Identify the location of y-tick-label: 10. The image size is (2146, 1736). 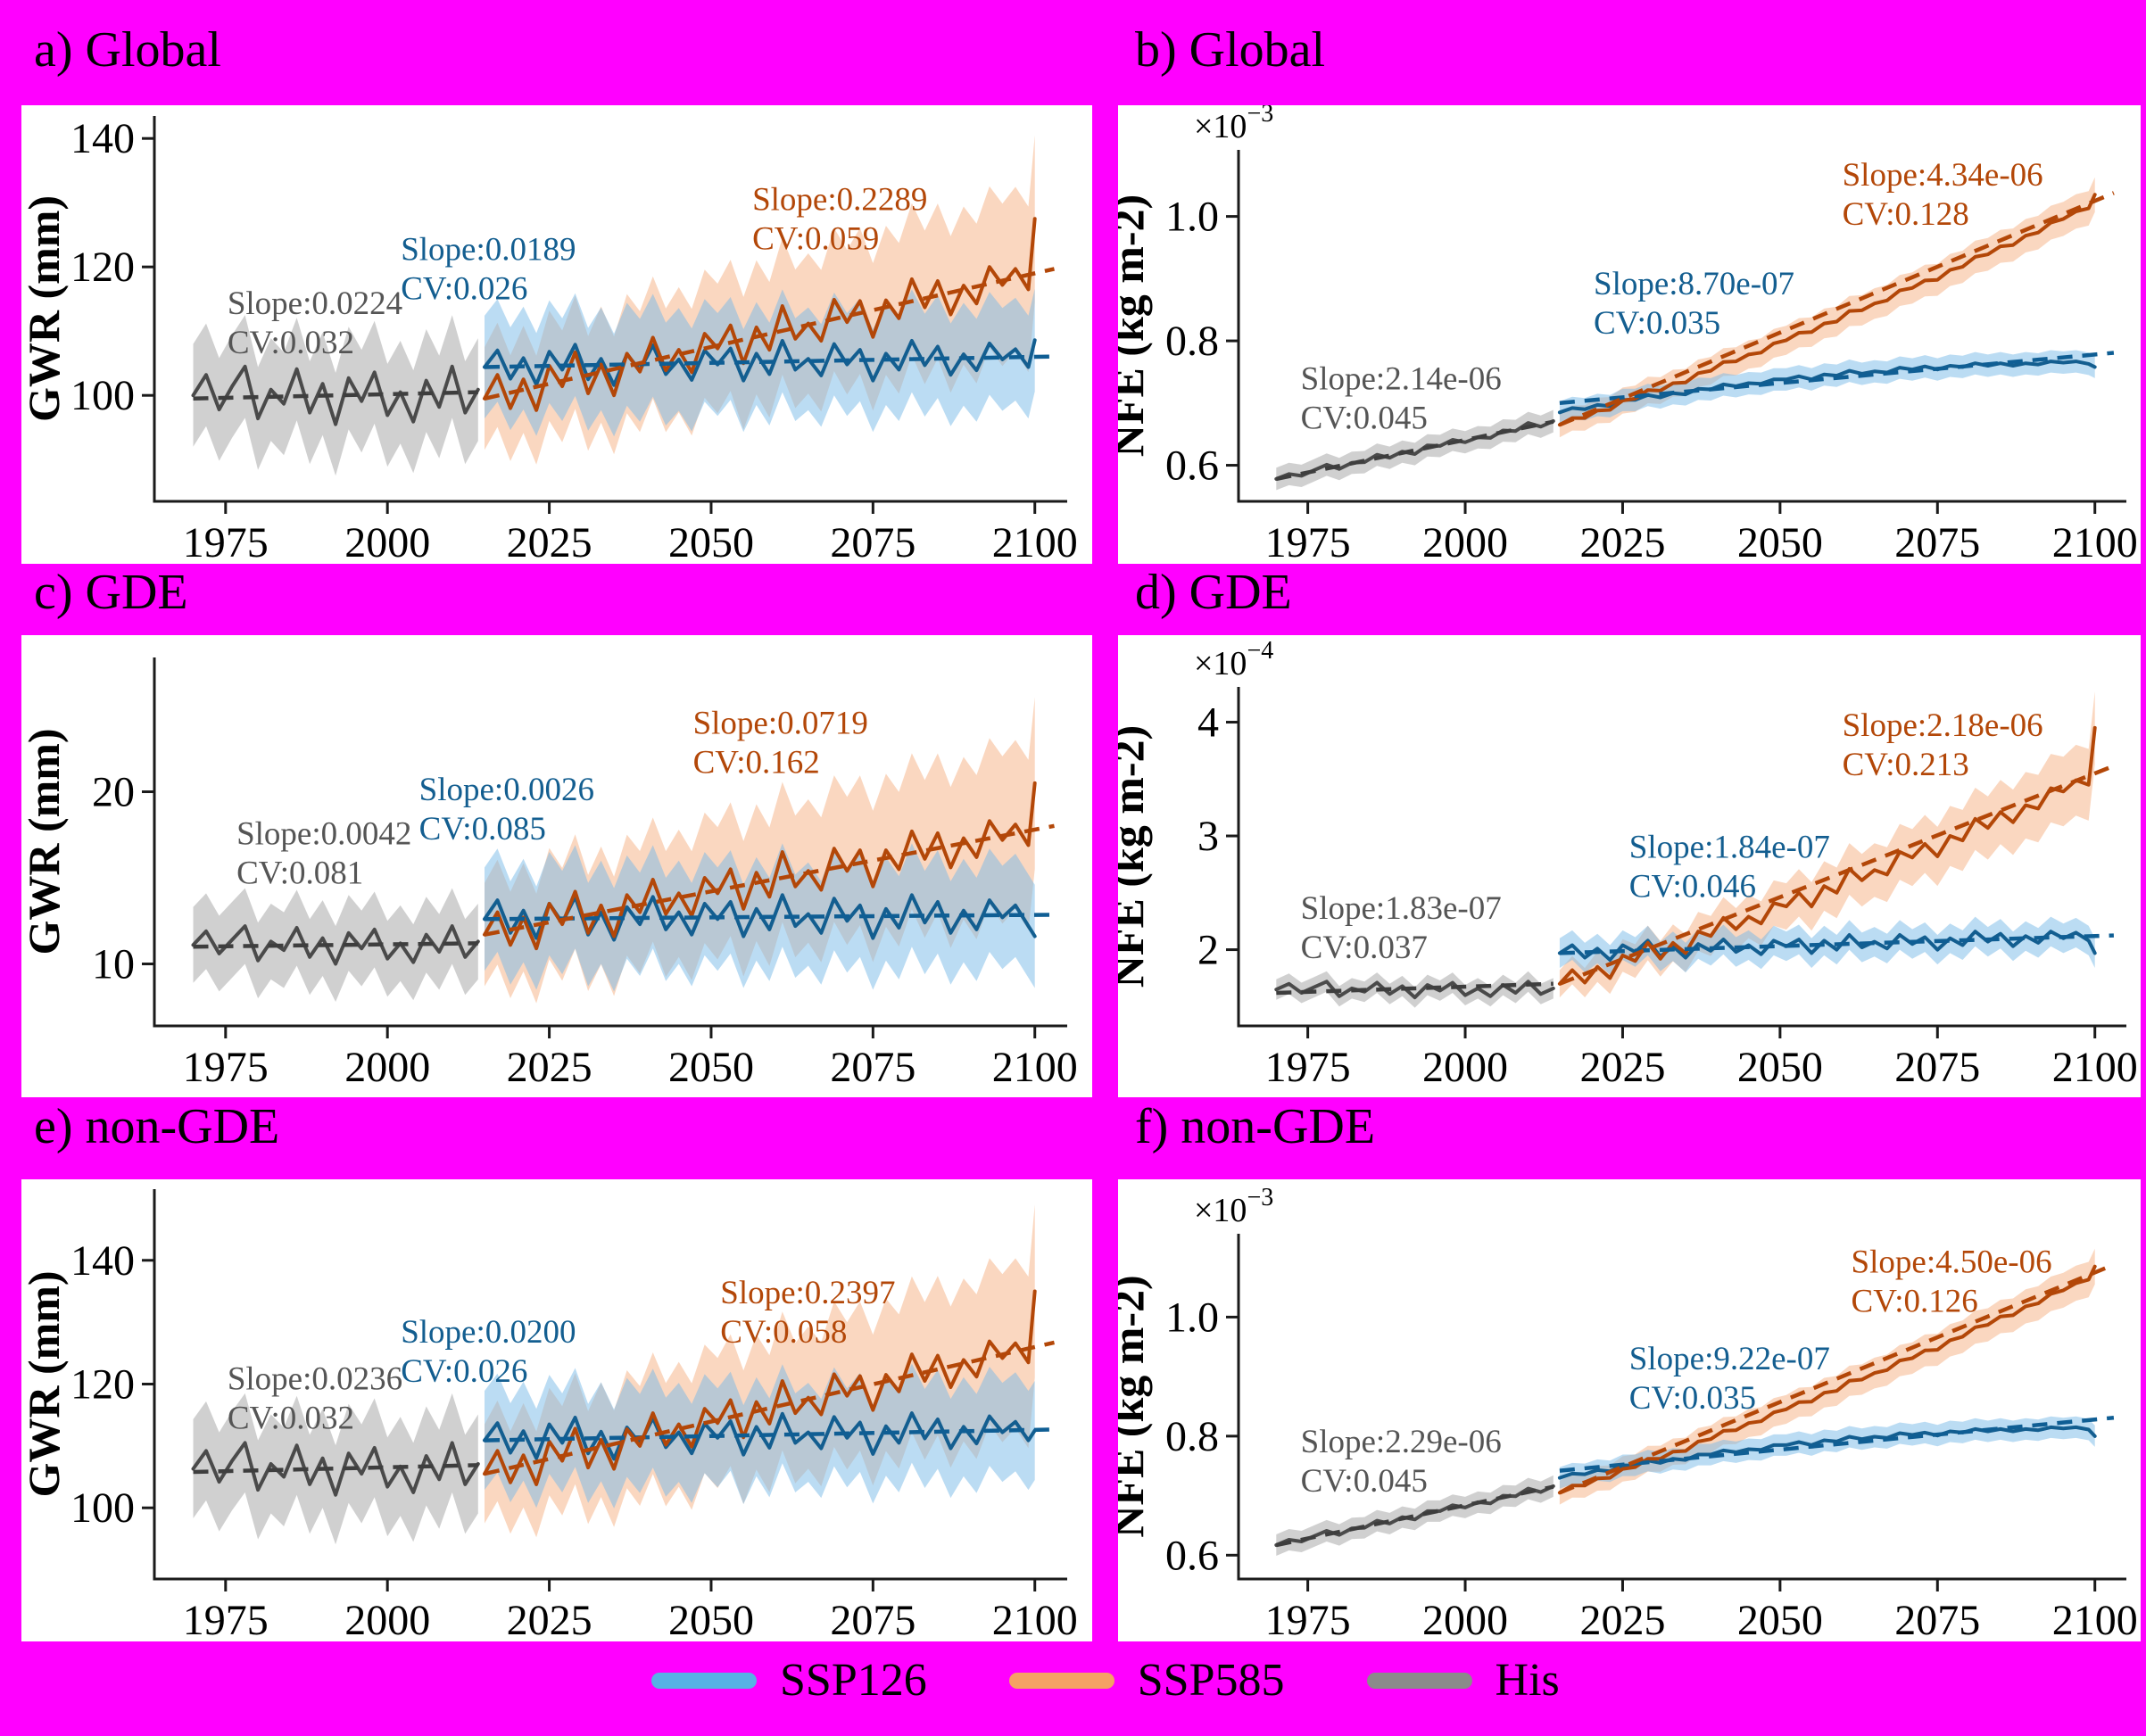
(113, 964).